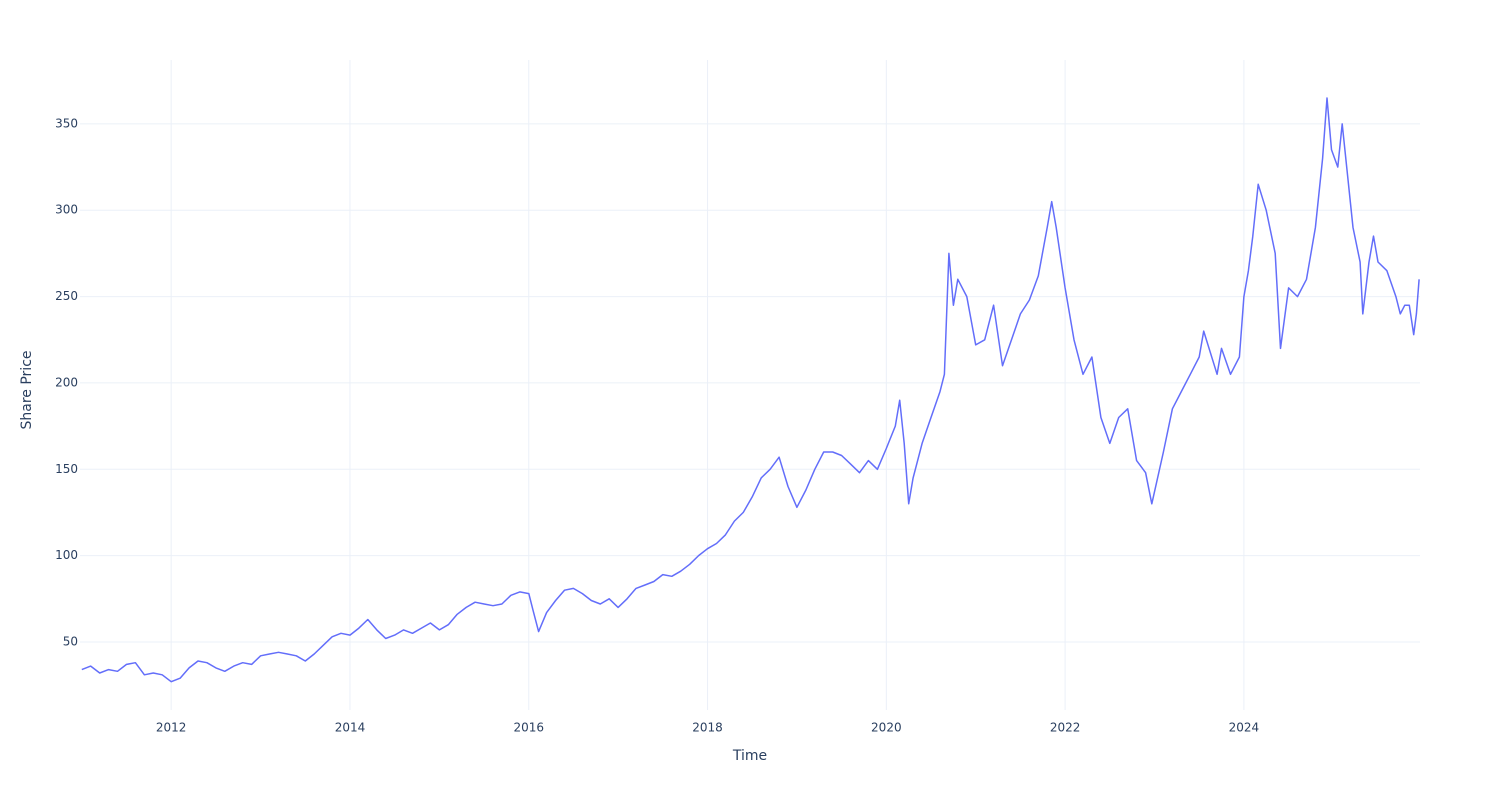 This screenshot has height=800, width=1500. Describe the element at coordinates (66, 382) in the screenshot. I see `y-tick-label: 200` at that location.